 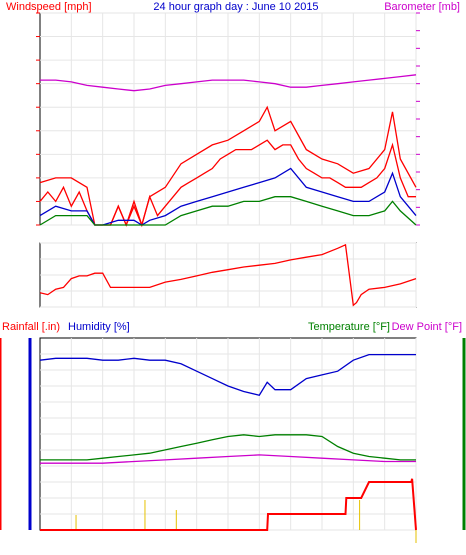 I want to click on windspeed-axis-ticks, so click(x=38, y=119).